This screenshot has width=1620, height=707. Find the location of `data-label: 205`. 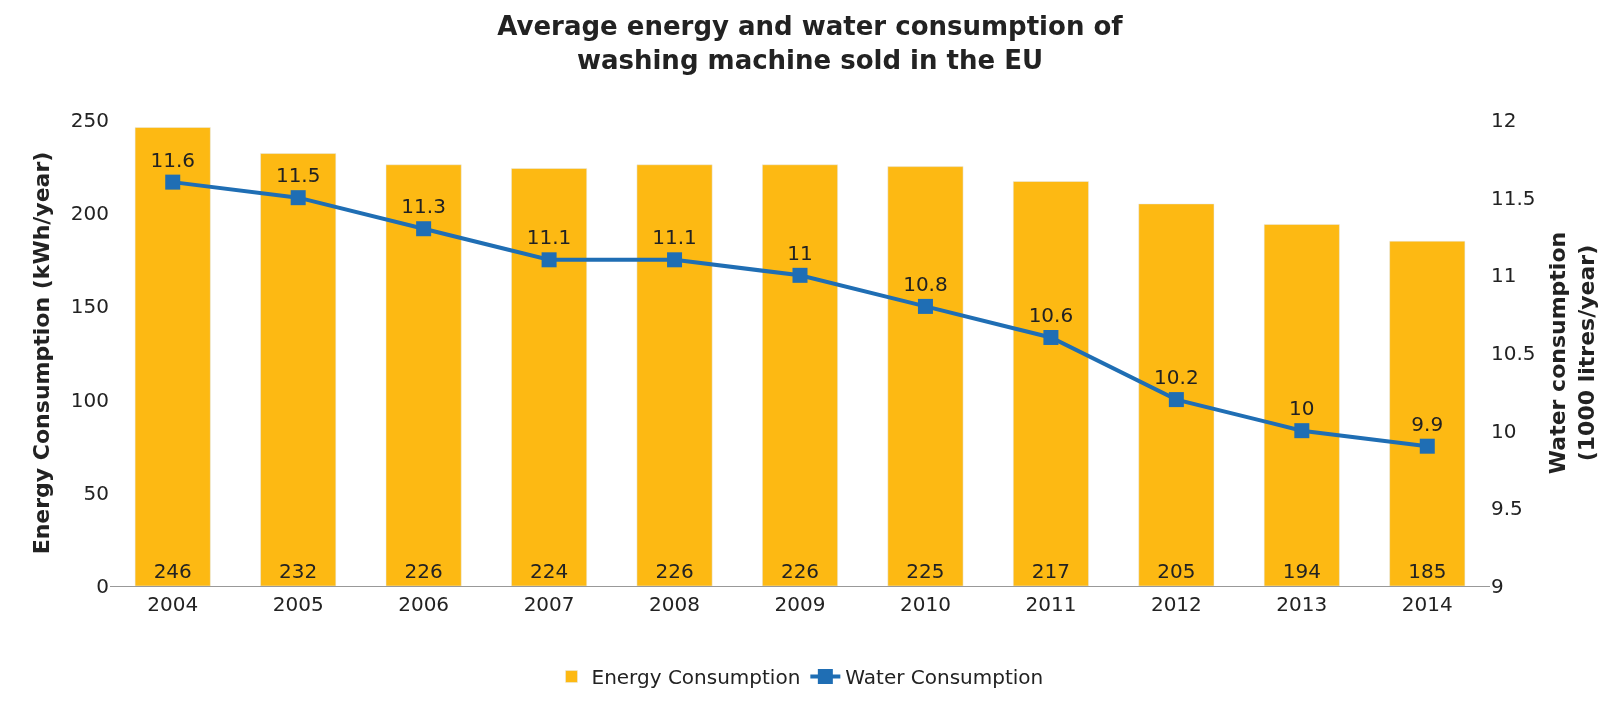

data-label: 205 is located at coordinates (1176, 571).